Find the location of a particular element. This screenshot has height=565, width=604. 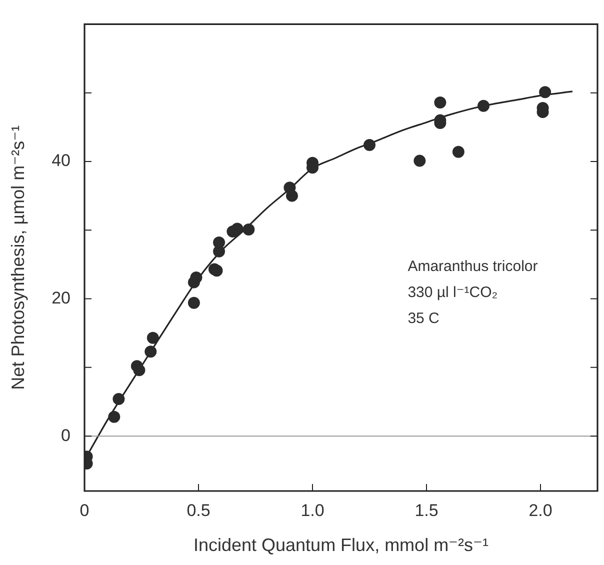

x-tick-label: 0 is located at coordinates (85, 510).